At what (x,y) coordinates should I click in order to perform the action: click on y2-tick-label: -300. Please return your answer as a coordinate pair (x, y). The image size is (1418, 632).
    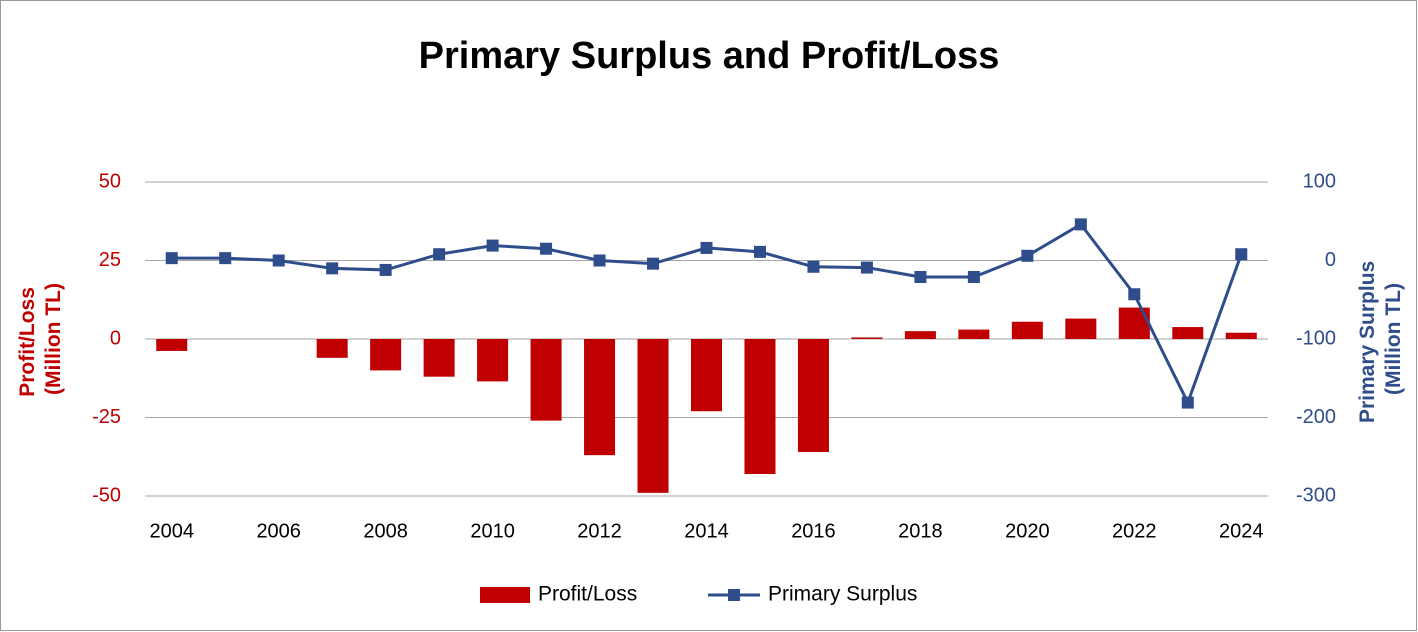
    Looking at the image, I should click on (1316, 495).